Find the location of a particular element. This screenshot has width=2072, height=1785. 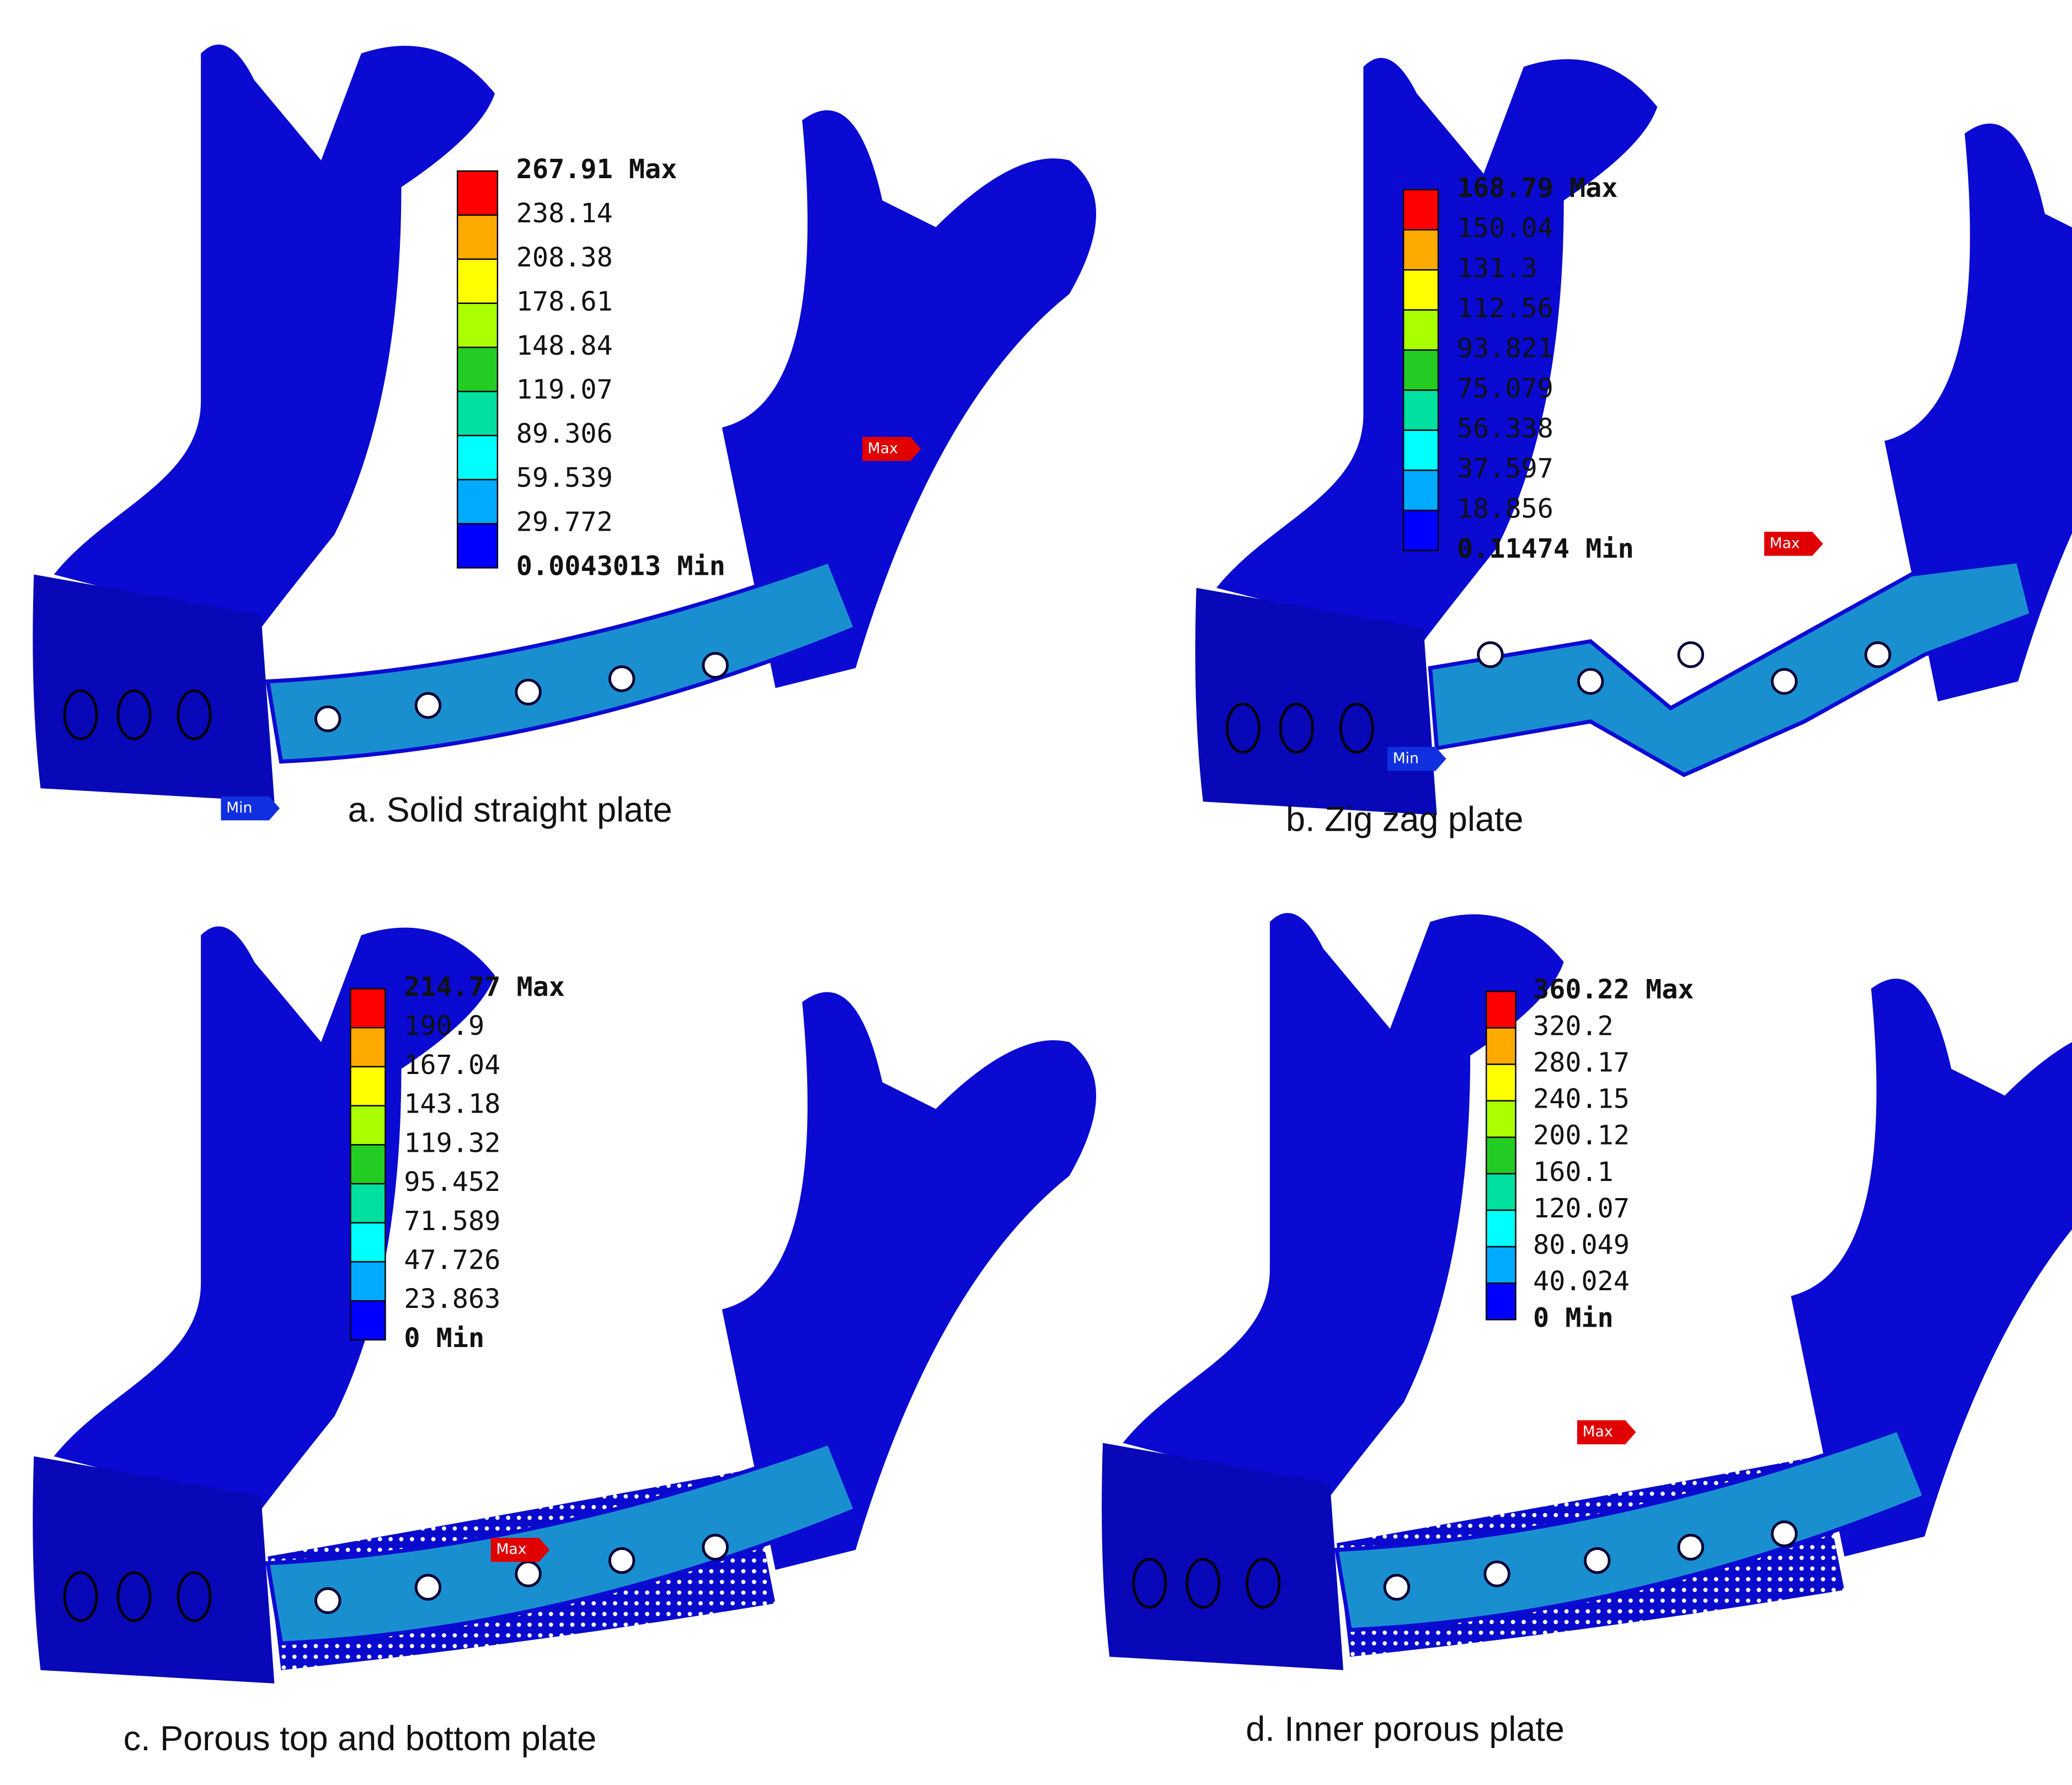

legend-label: 320.2 is located at coordinates (1573, 1026).